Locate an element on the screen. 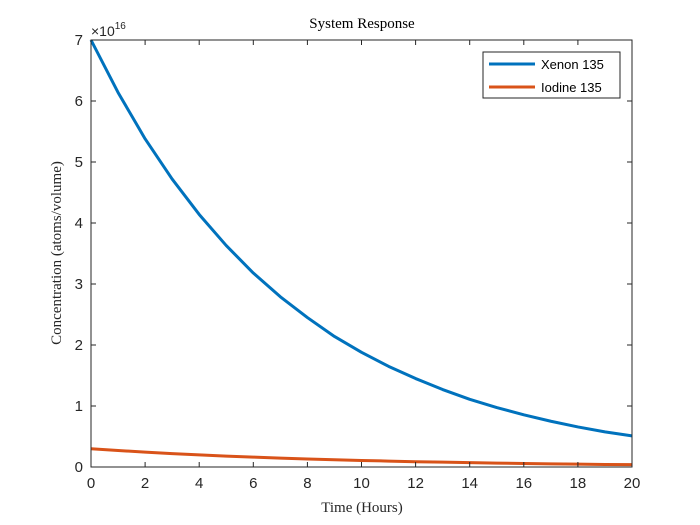  y-exponent-label: ×10¹⁶ is located at coordinates (108, 30).